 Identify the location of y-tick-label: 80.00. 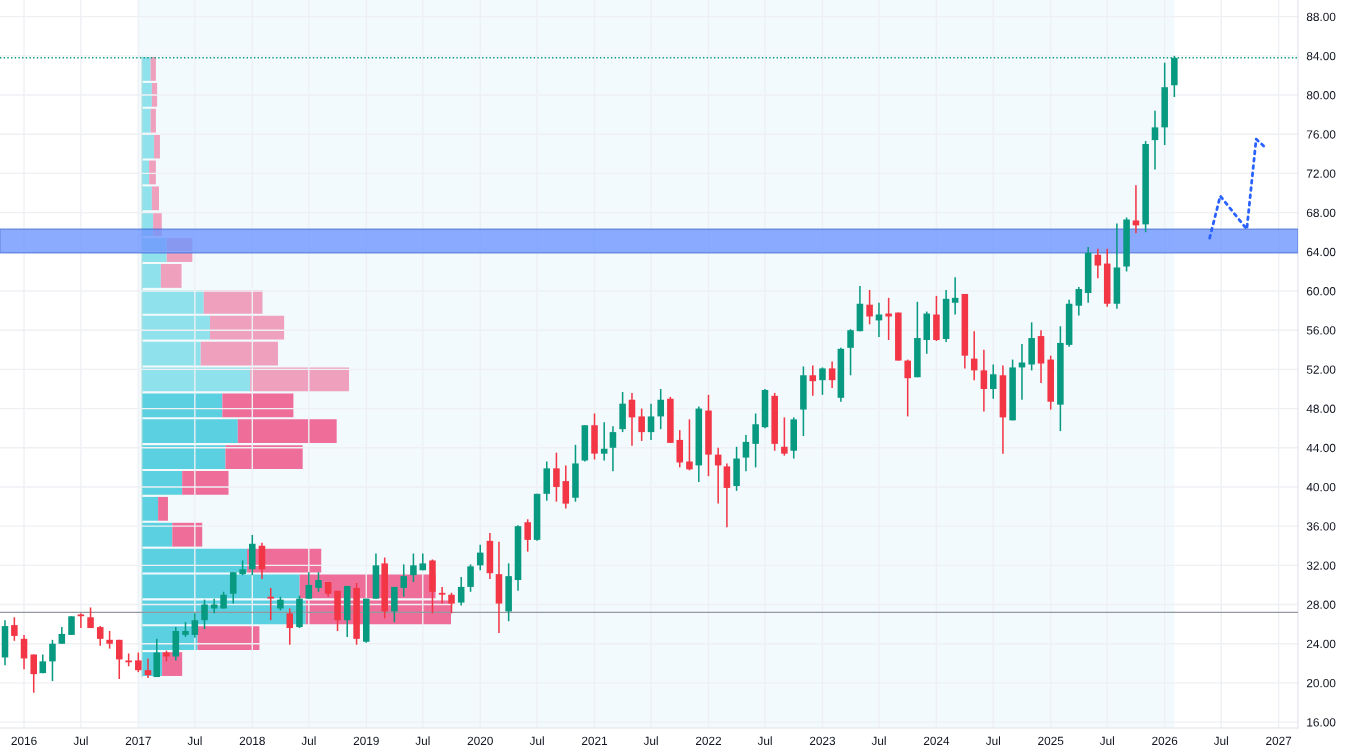
(1321, 95).